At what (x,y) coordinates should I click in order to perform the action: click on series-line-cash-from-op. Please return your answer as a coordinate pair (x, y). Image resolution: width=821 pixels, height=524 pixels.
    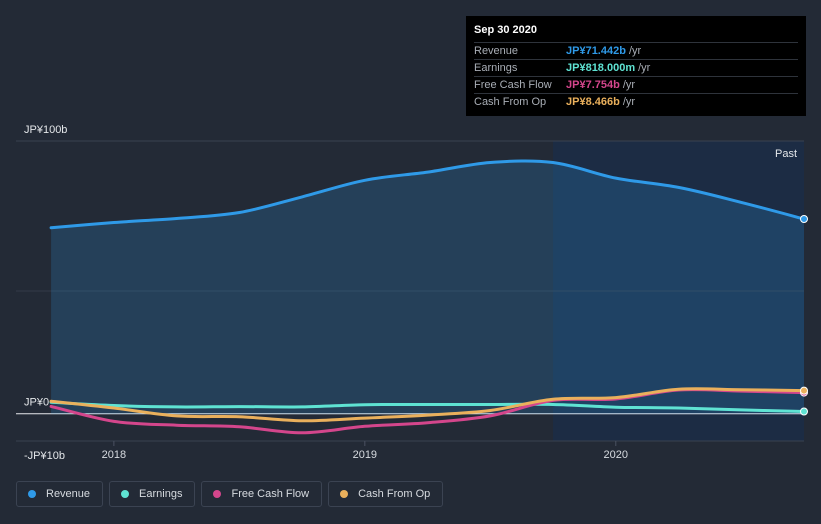
    Looking at the image, I should click on (427, 405).